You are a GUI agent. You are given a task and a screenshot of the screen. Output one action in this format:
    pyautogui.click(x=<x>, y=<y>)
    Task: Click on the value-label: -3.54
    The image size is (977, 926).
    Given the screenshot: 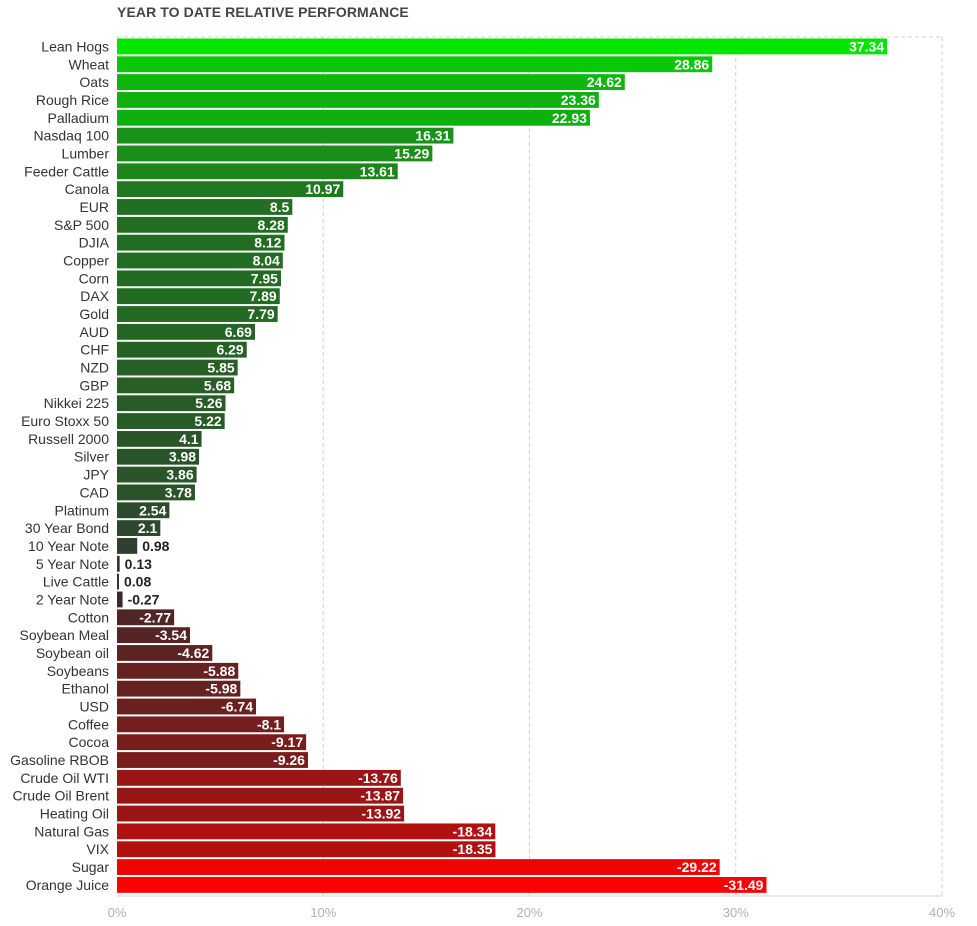 What is the action you would take?
    pyautogui.click(x=171, y=635)
    